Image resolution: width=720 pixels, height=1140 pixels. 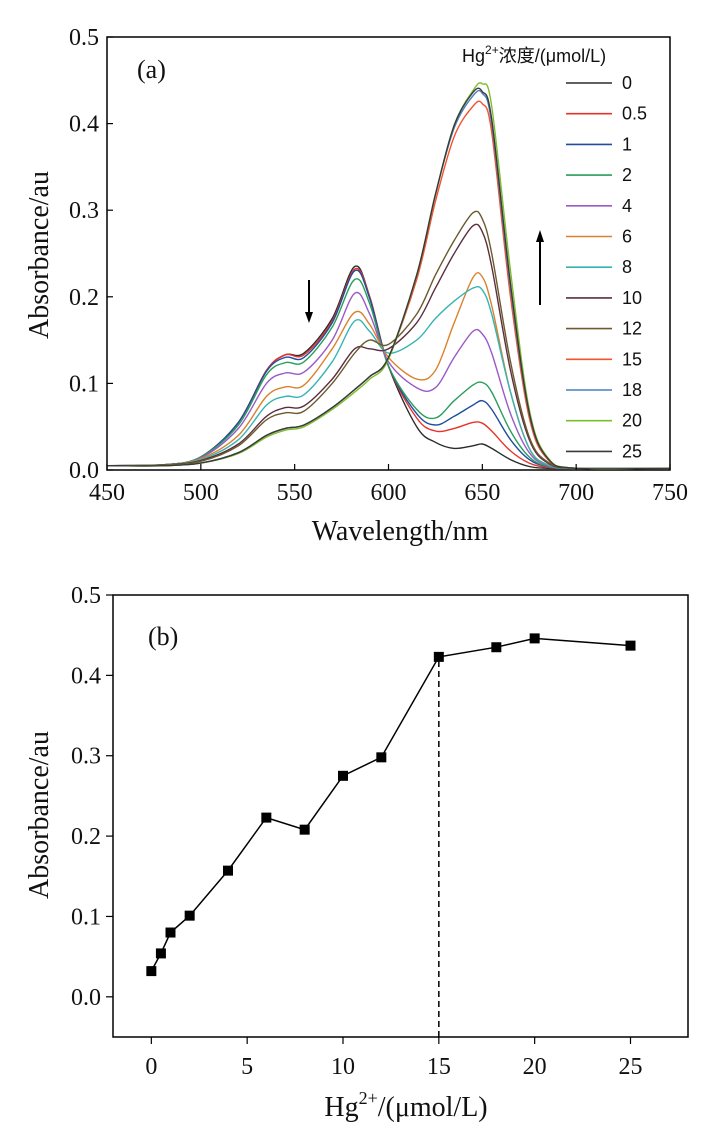 I want to click on y-tick-label-b: 0.0, so click(x=86, y=998).